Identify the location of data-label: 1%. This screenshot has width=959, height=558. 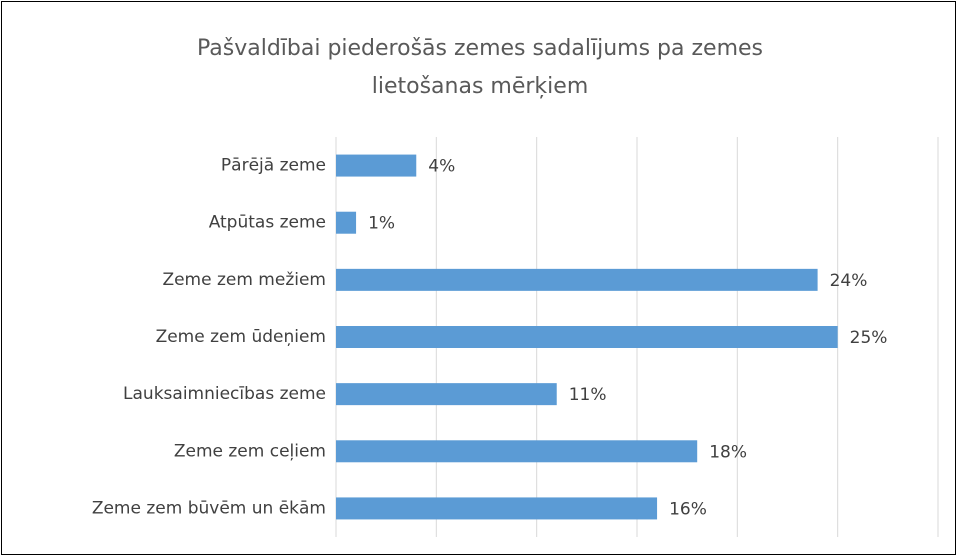
(381, 224).